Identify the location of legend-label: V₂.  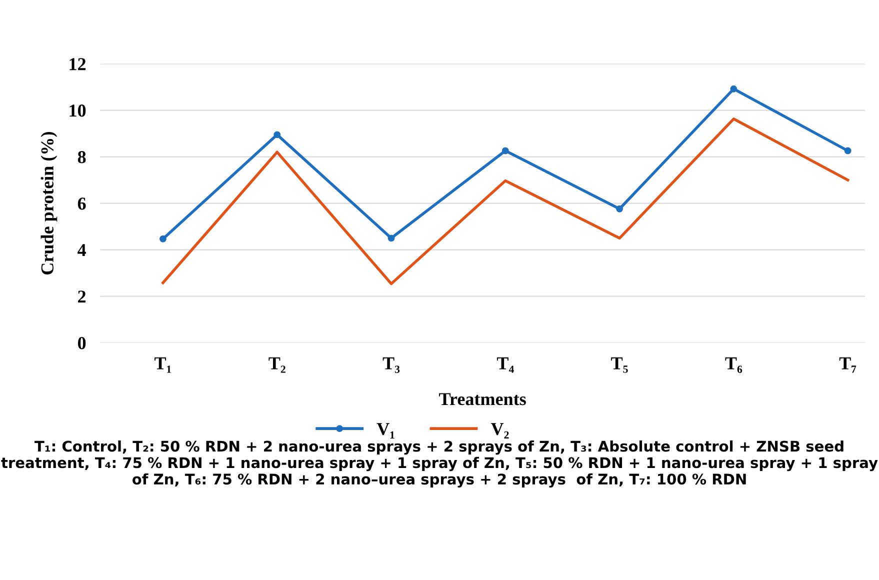
(499, 430).